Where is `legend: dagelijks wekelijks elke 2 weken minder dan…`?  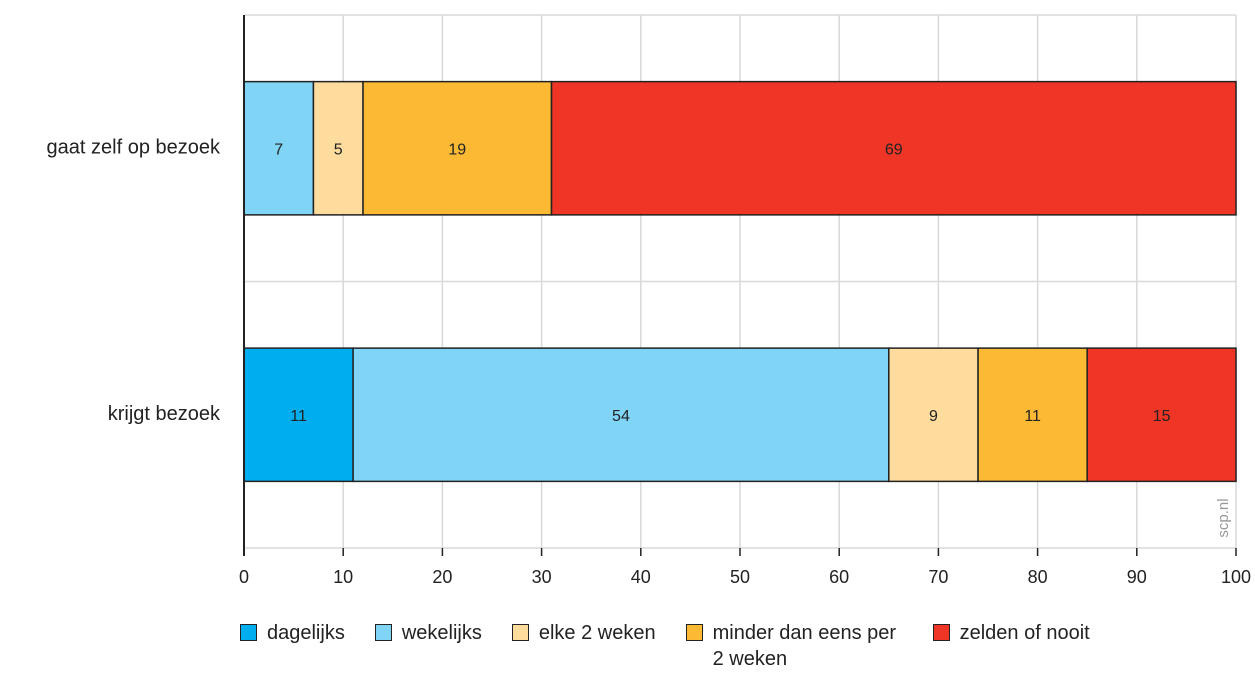 legend: dagelijks wekelijks elke 2 weken minder dan… is located at coordinates (665, 646).